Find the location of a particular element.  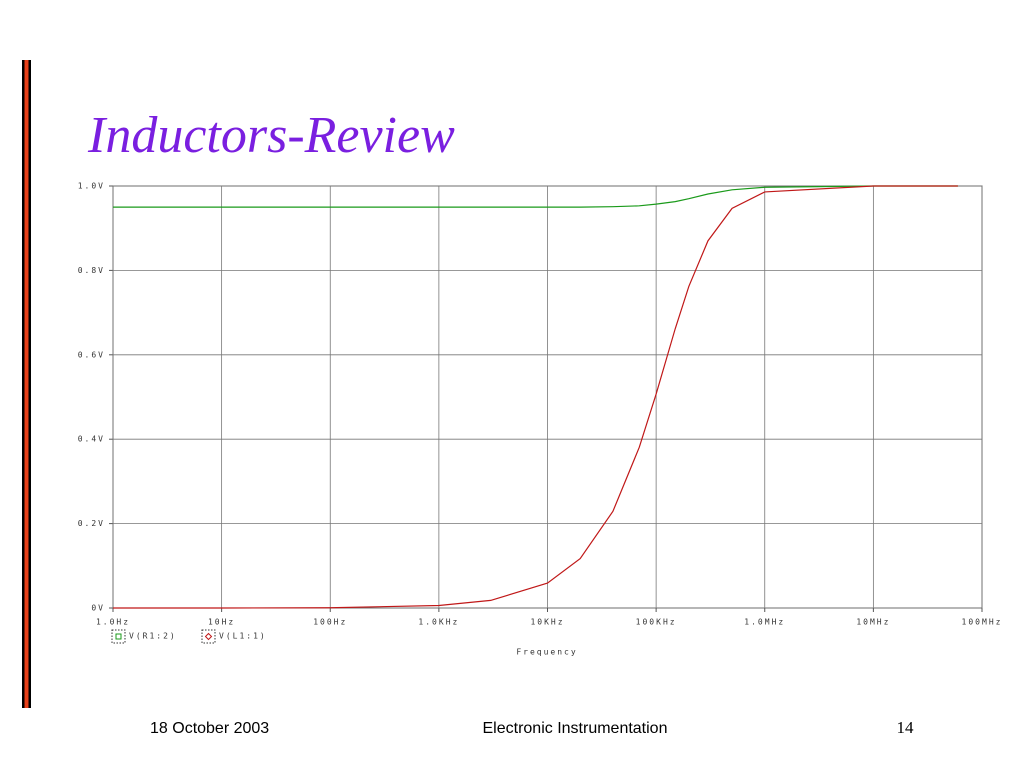

x-tick-label: 1.0MHz is located at coordinates (764, 622).